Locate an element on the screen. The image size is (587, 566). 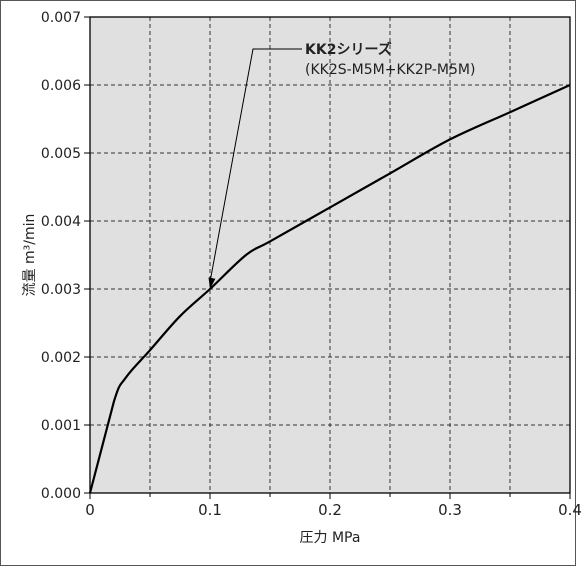
x-tick-label: 0.2 is located at coordinates (330, 510).